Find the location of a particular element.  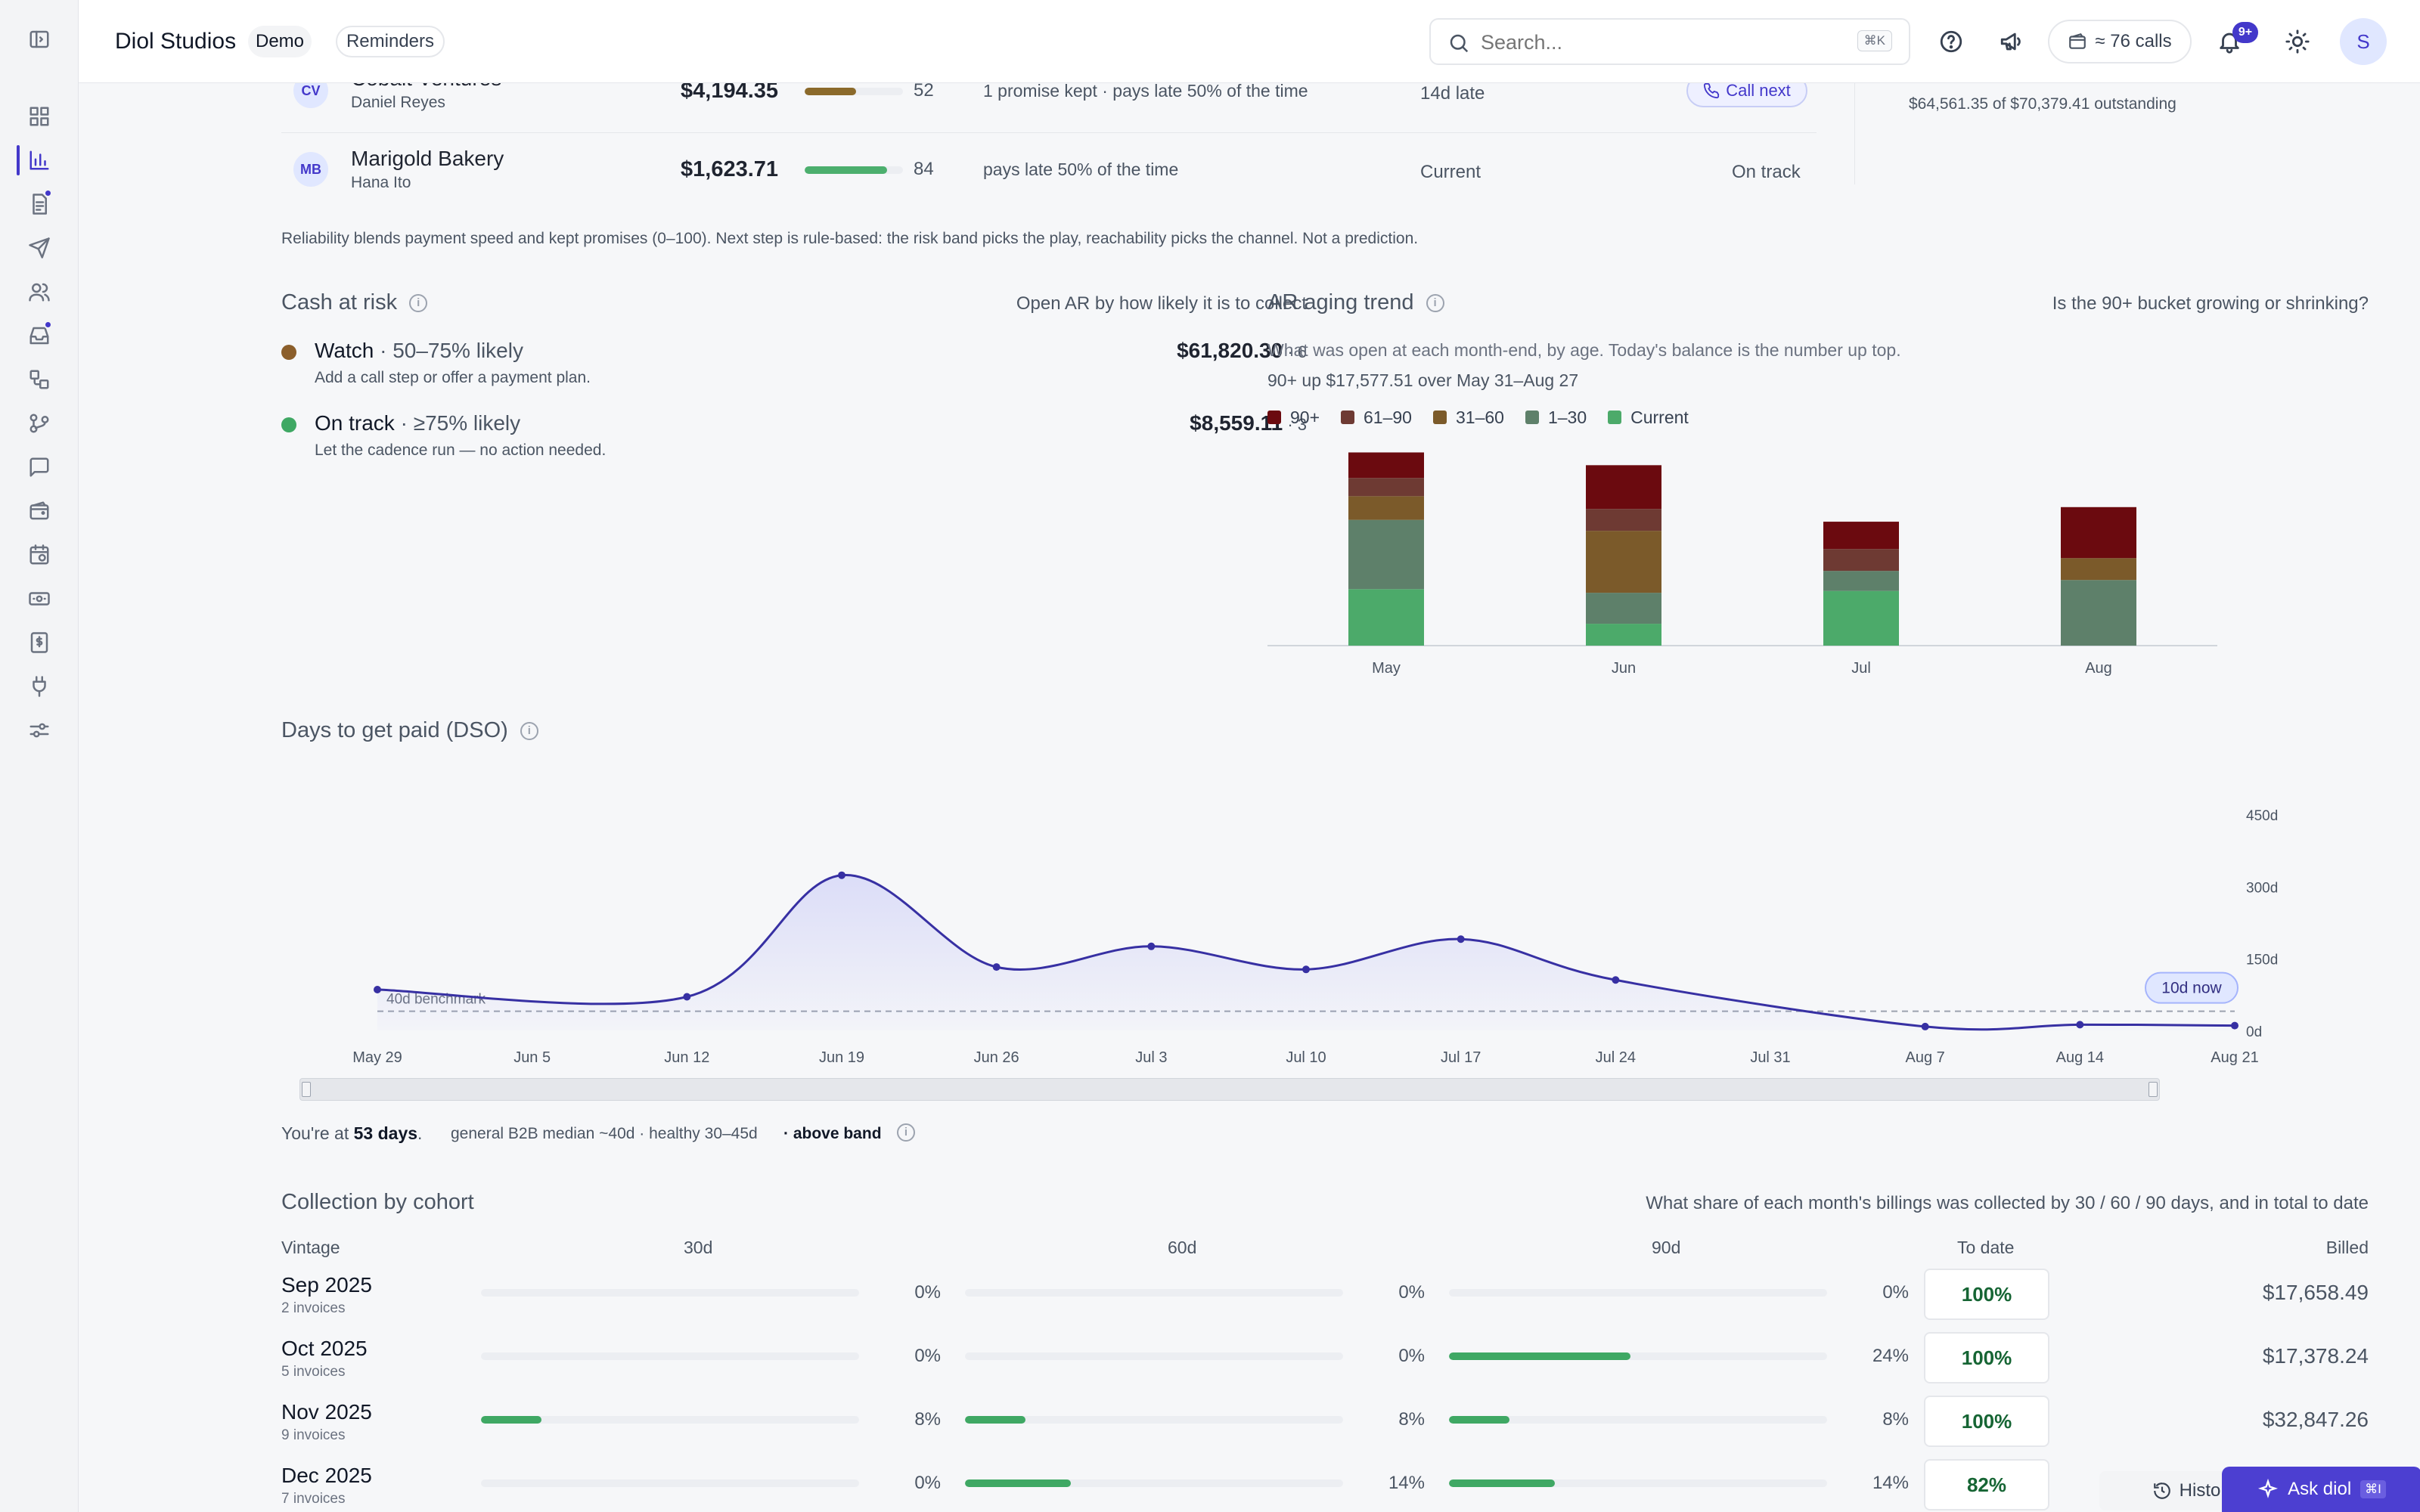

x-tick-label: Jul 17 is located at coordinates (1461, 1057).